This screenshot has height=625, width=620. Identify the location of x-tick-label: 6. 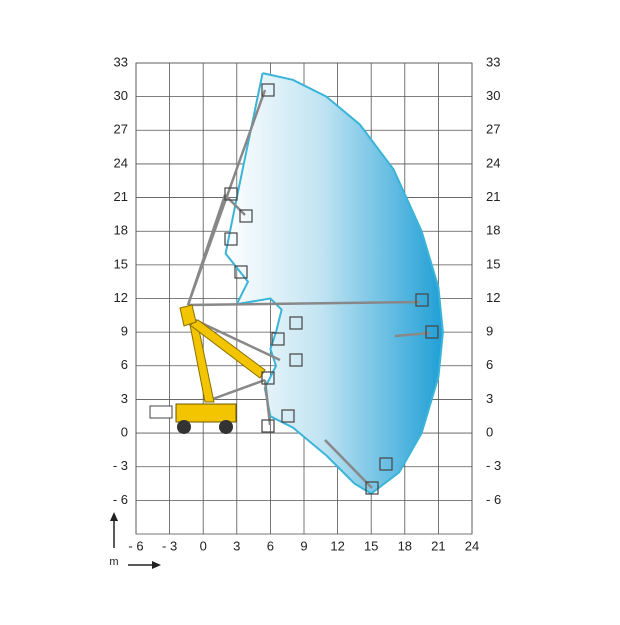
(270, 545).